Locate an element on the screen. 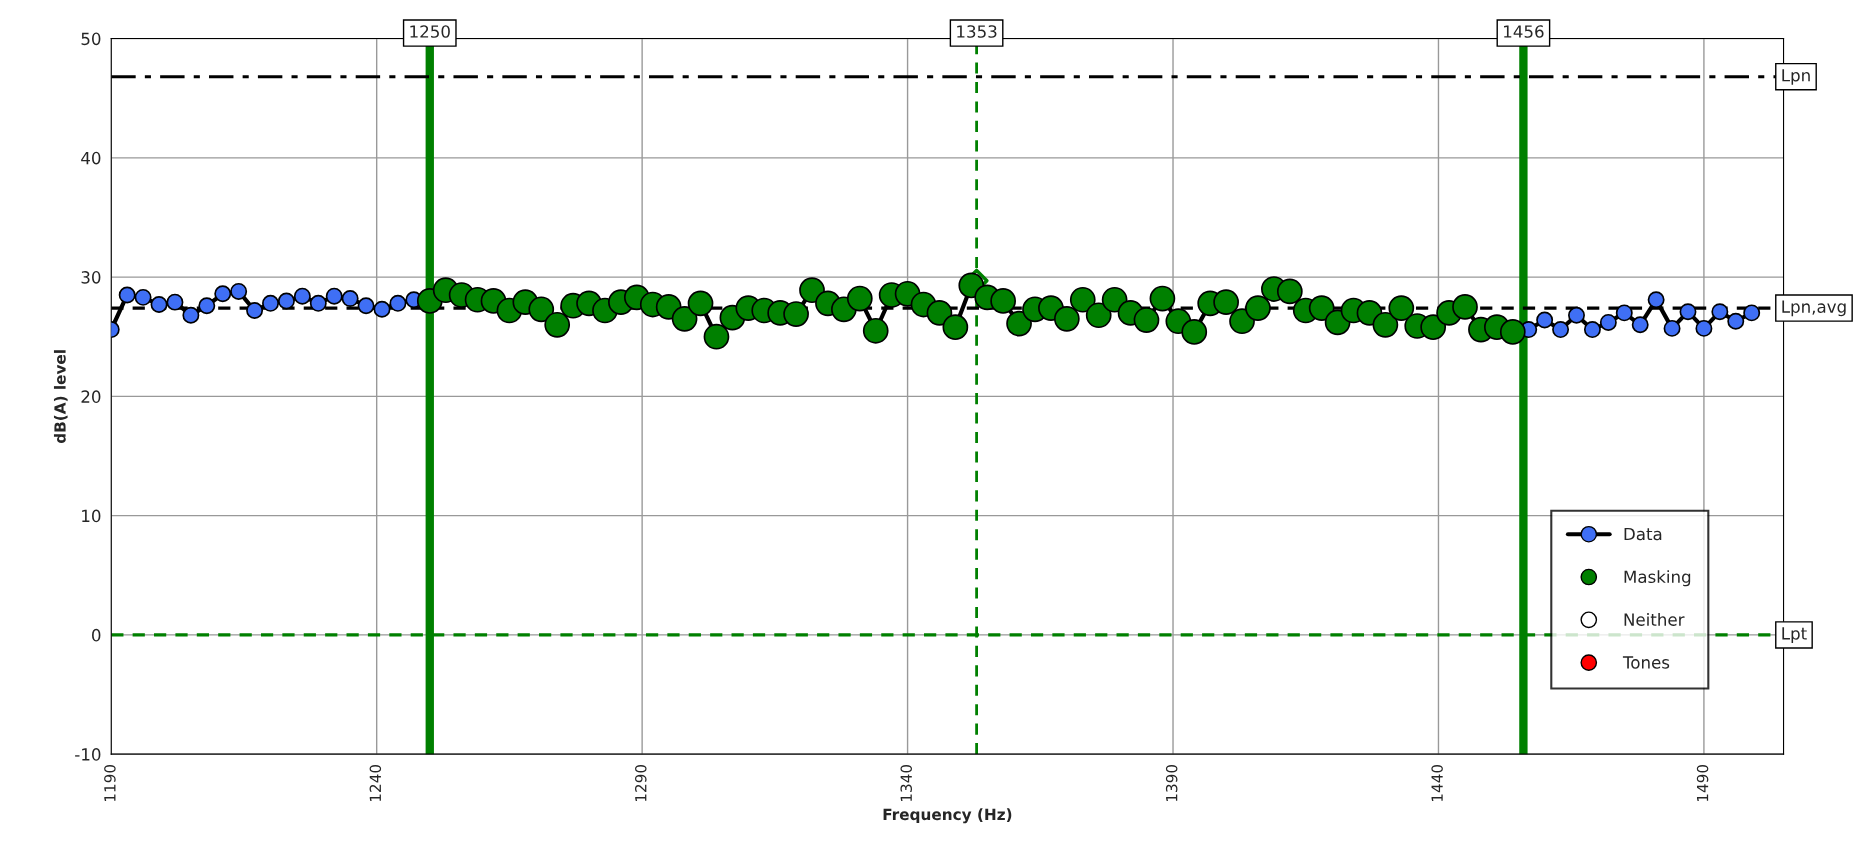 The image size is (1854, 857). y-tick-label: 50 is located at coordinates (91, 39).